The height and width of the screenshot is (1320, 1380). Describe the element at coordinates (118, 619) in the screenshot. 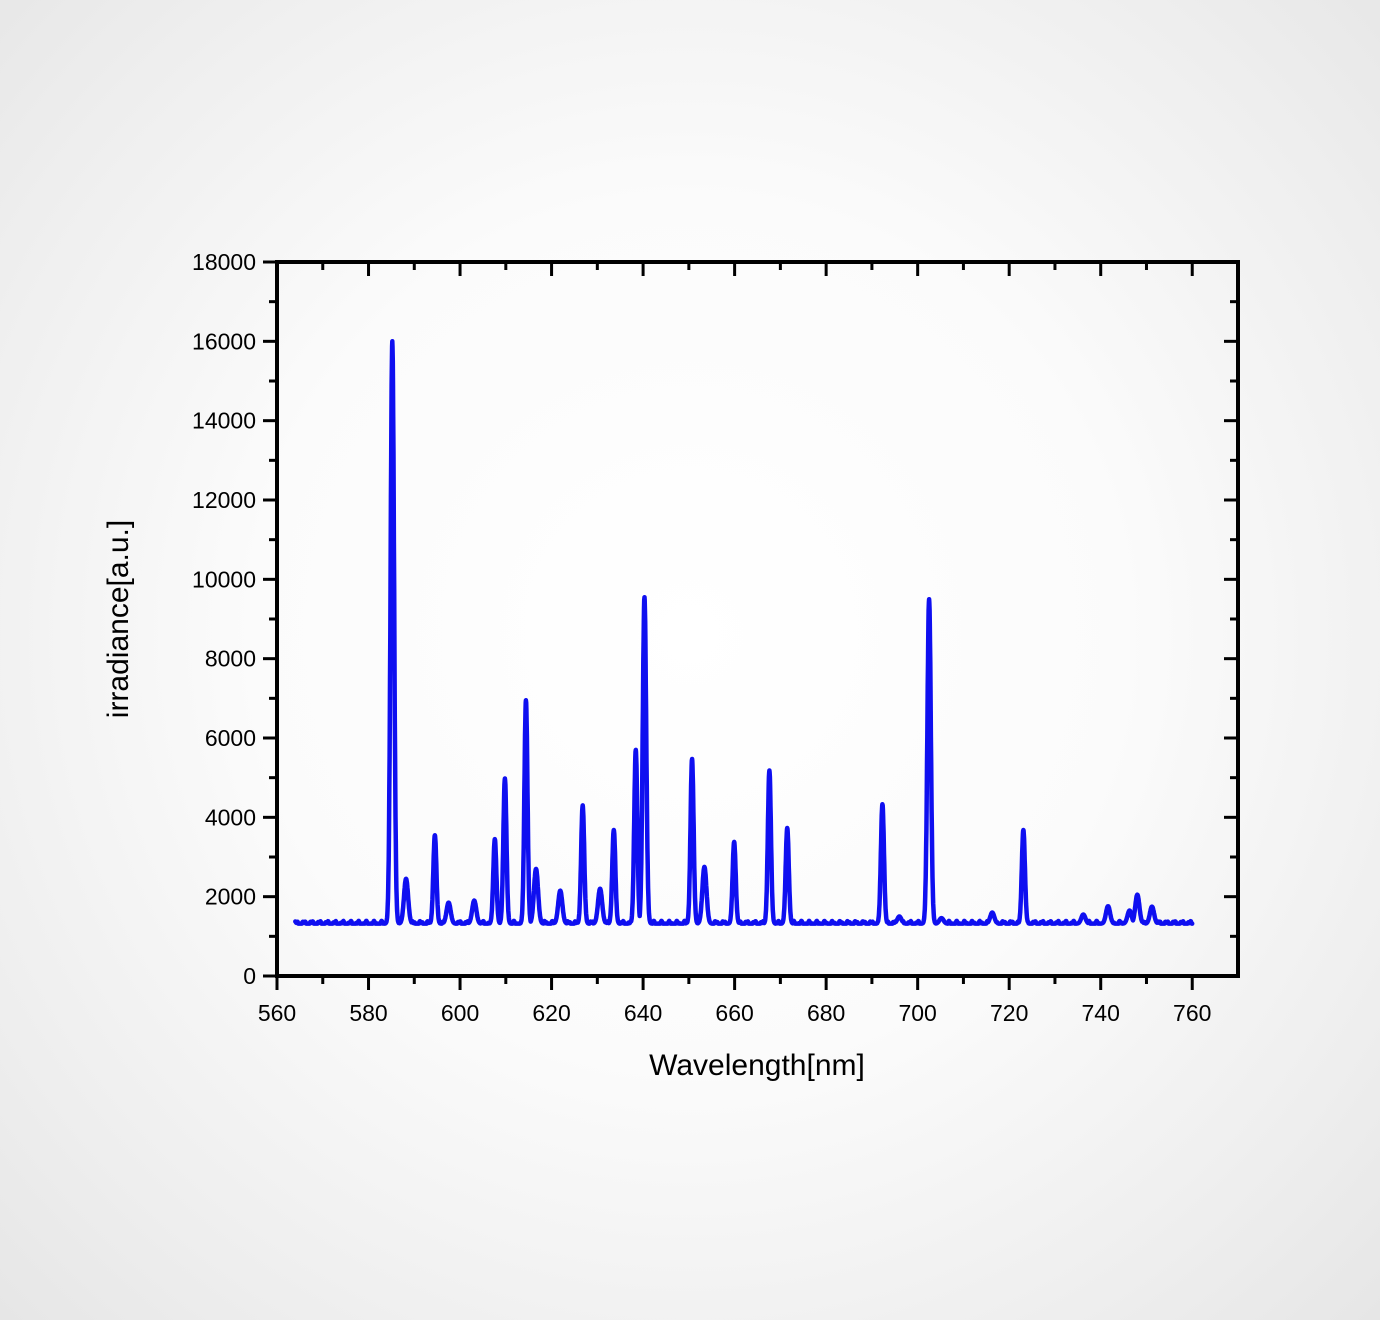

I see `y-axis-title: irradiance[a.u.]` at that location.